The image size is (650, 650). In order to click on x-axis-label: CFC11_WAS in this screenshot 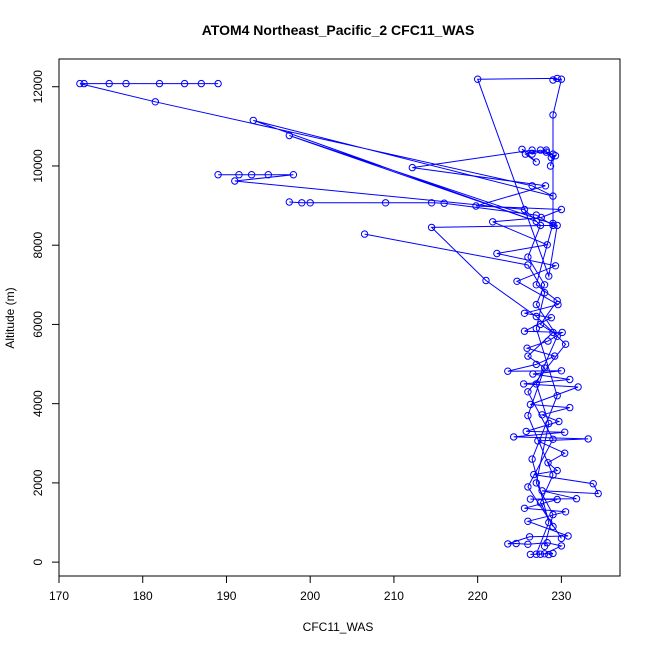, I will do `click(338, 627)`.